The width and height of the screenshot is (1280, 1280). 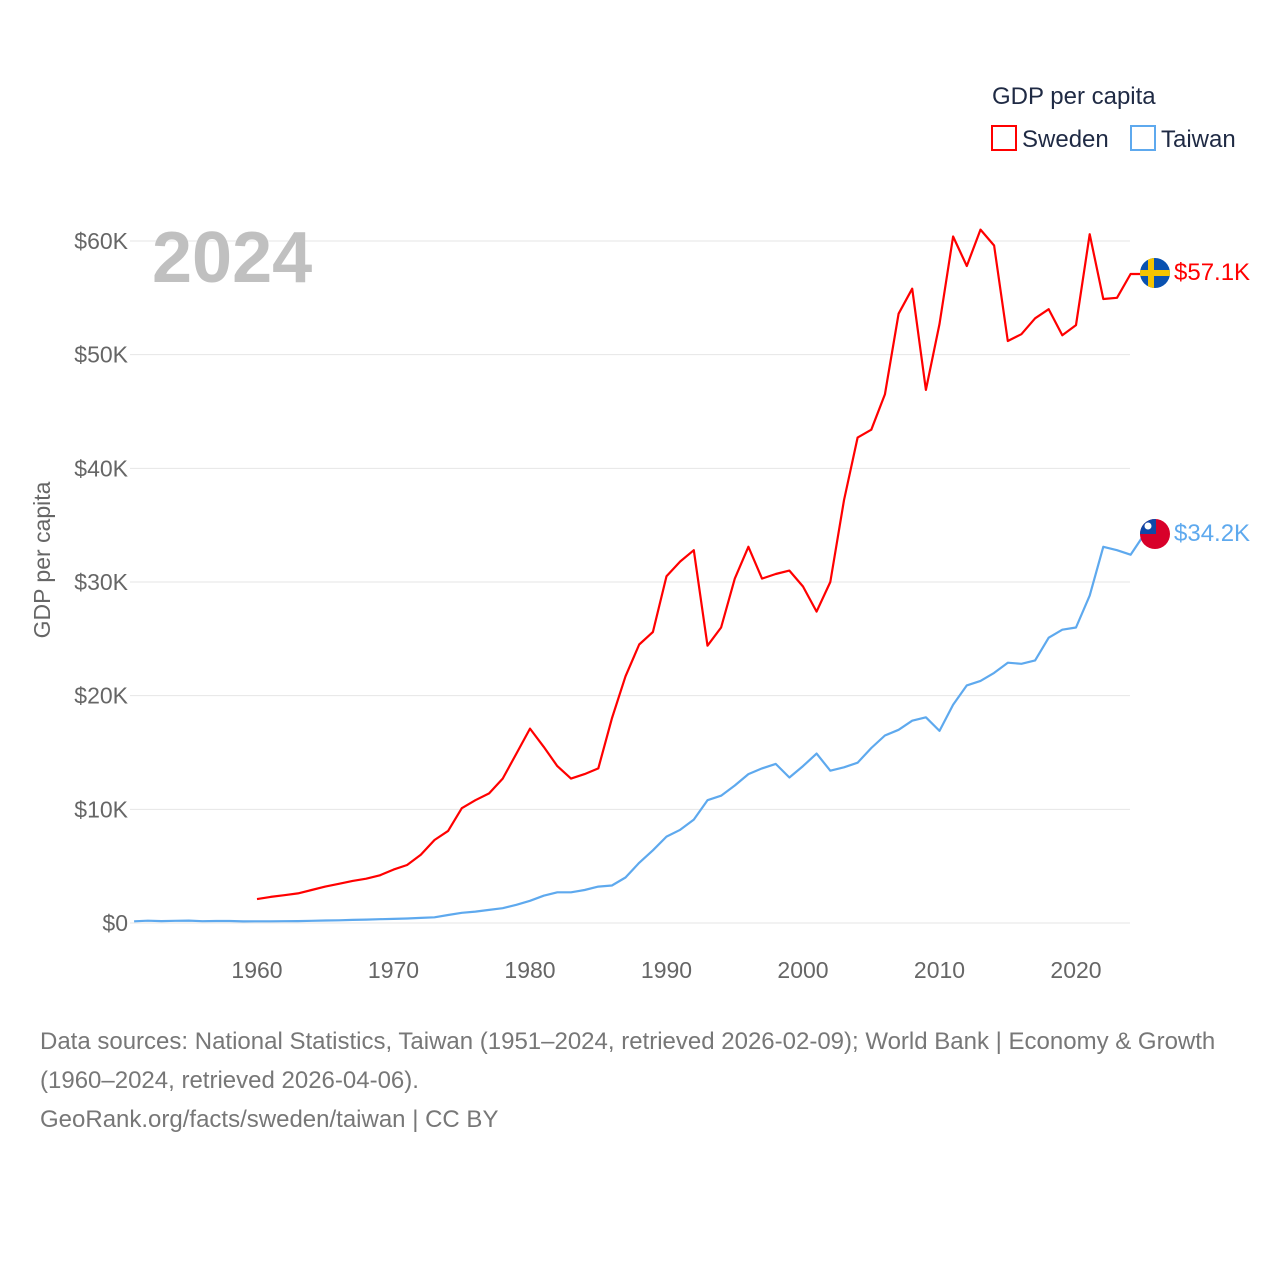 What do you see at coordinates (115, 923) in the screenshot?
I see `y-tick-label: $0` at bounding box center [115, 923].